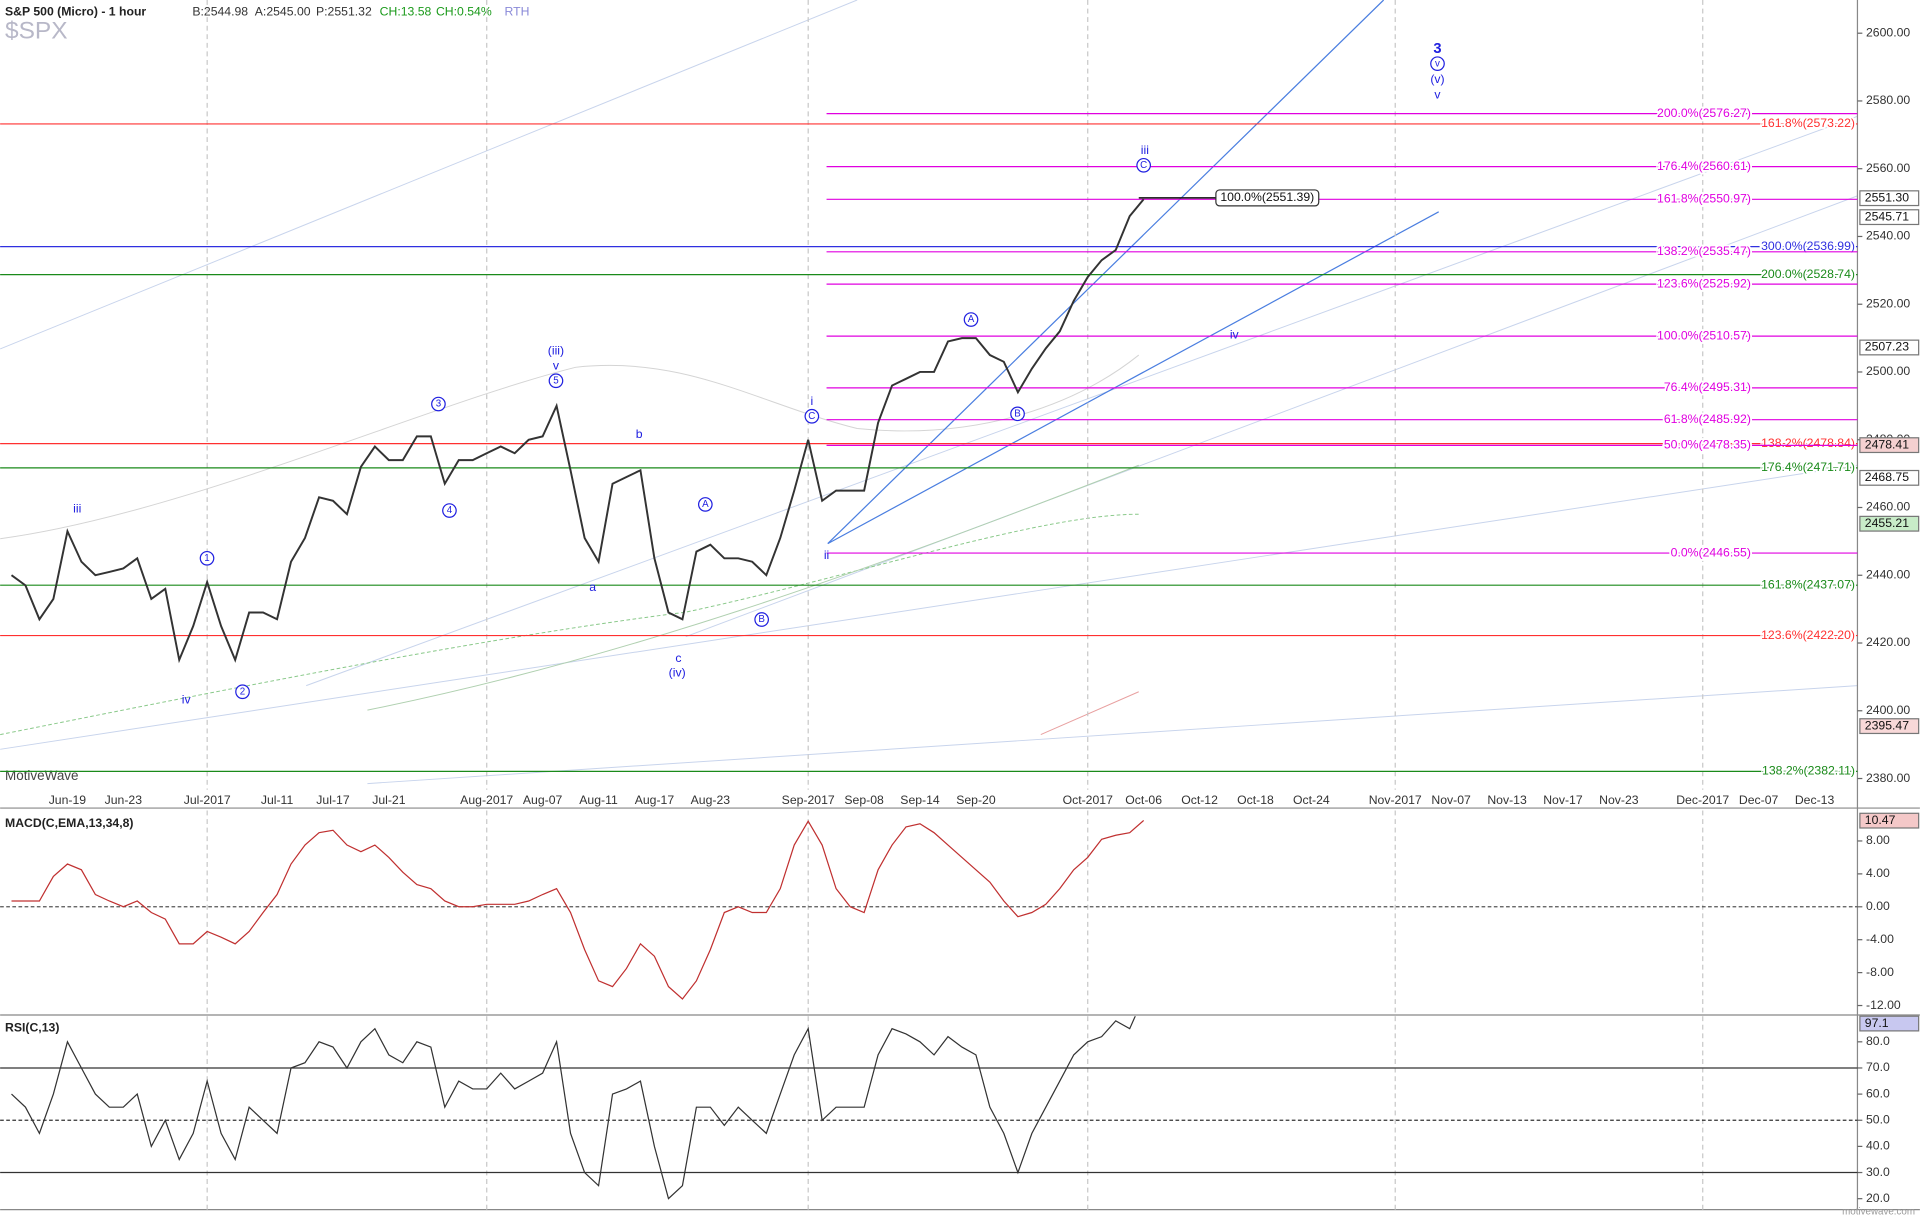  What do you see at coordinates (677, 673) in the screenshot?
I see `wave-label: (iv)` at bounding box center [677, 673].